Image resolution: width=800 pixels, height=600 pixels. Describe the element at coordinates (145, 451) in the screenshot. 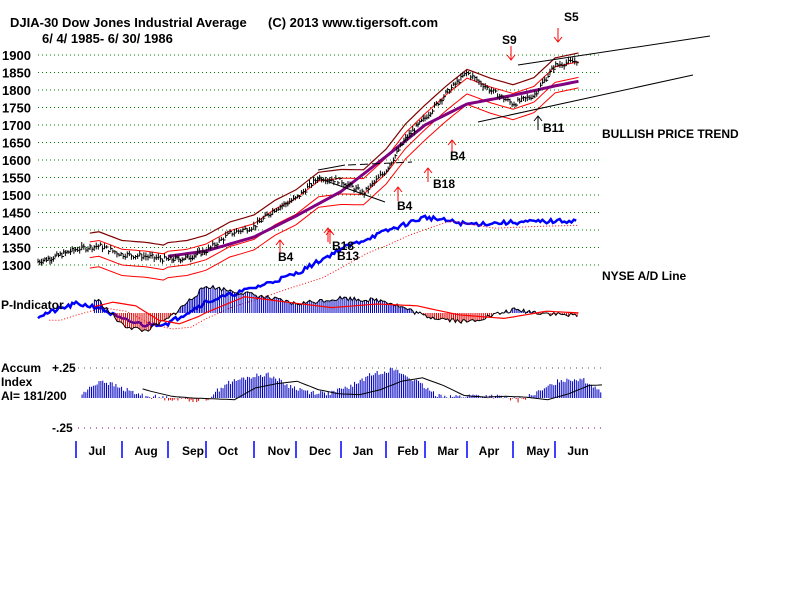

I see `month-label: Aug` at that location.